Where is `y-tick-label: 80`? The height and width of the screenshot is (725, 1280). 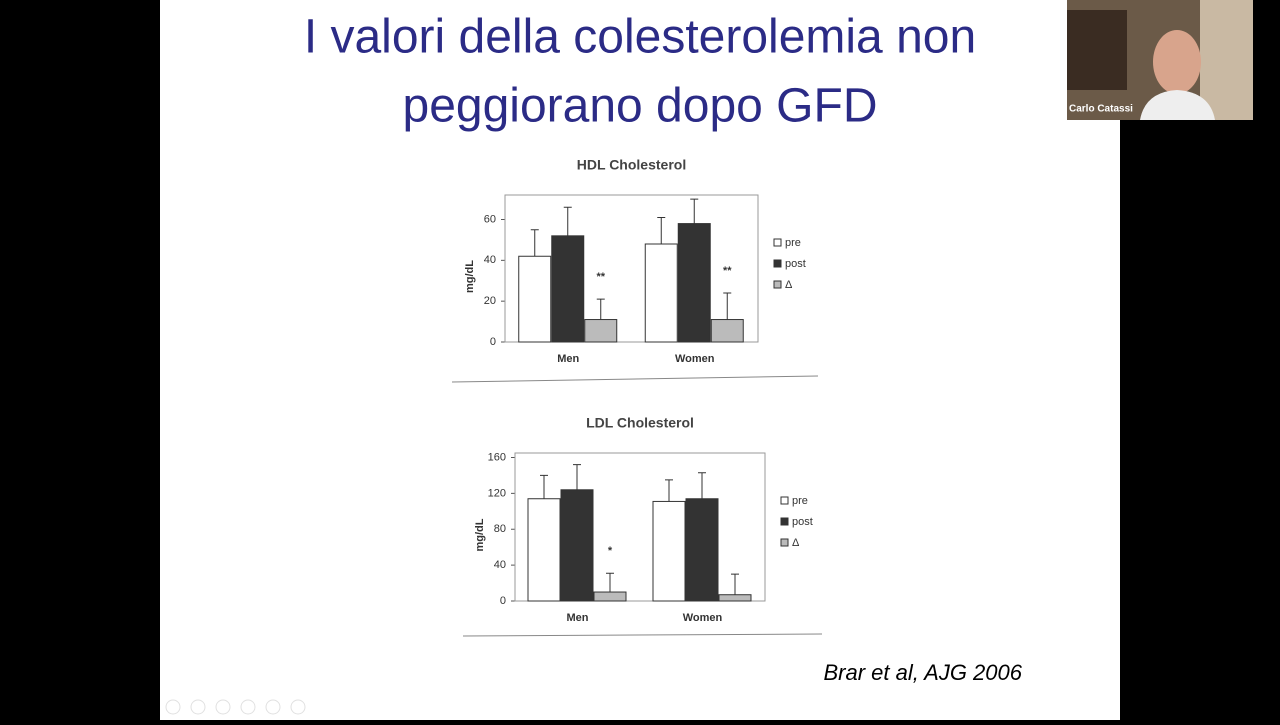
y-tick-label: 80 is located at coordinates (500, 529).